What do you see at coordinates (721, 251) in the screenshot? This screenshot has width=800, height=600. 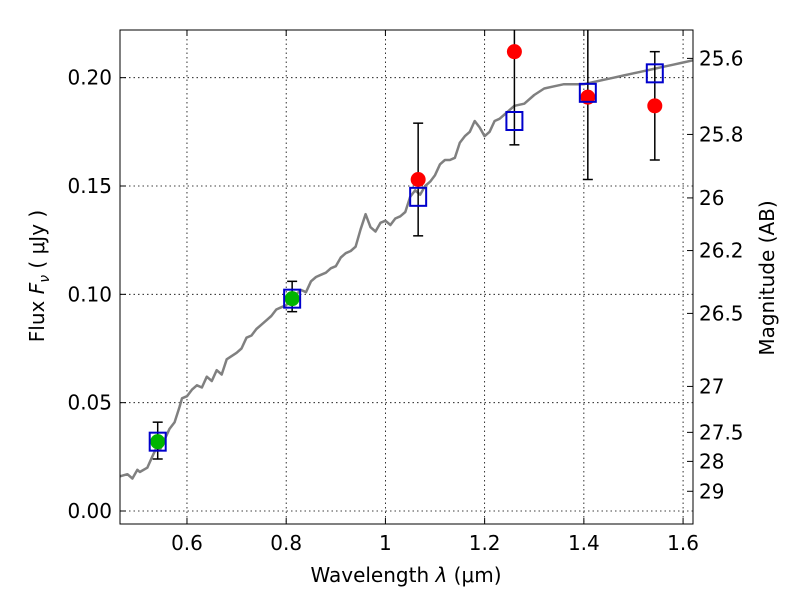 I see `y2-tick-label: 26.2` at bounding box center [721, 251].